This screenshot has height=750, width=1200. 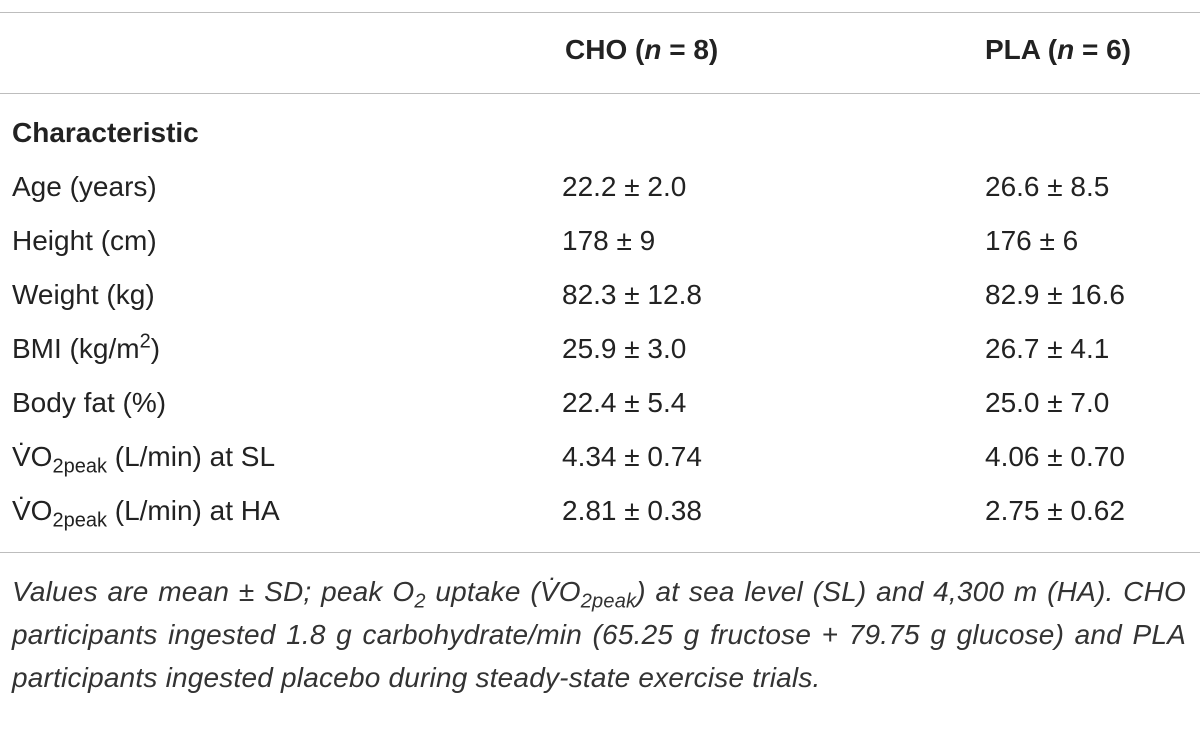 I want to click on row-label: Height (cm), so click(x=84, y=241).